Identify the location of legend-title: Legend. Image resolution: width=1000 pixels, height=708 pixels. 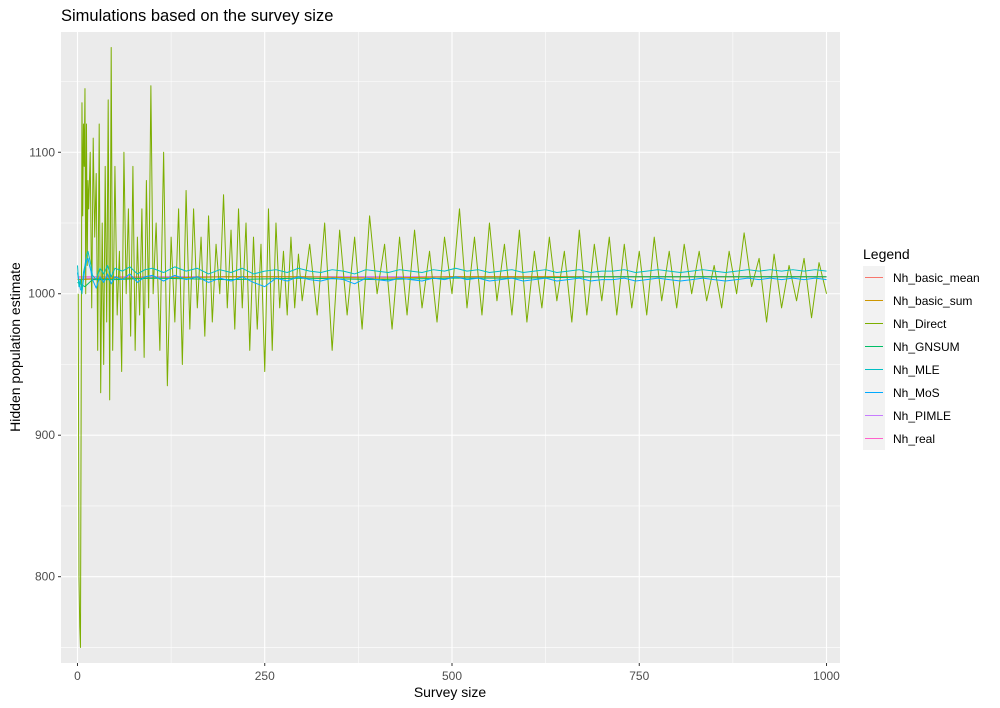
(886, 254).